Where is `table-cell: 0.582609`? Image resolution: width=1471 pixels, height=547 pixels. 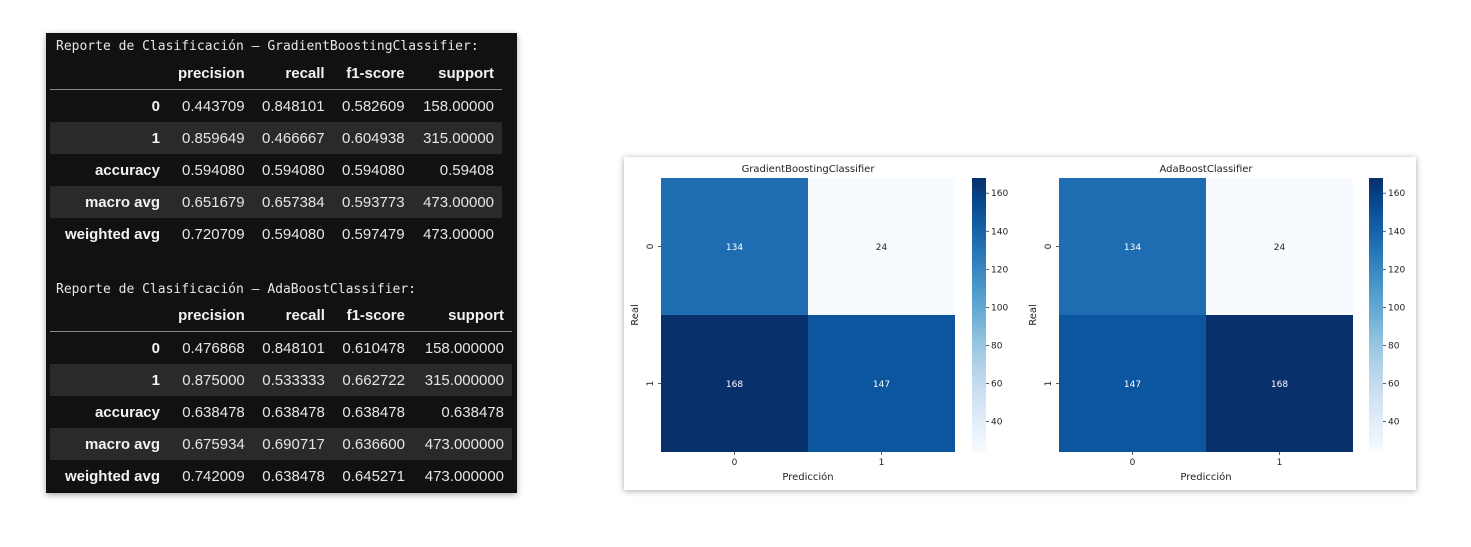
table-cell: 0.582609 is located at coordinates (373, 106).